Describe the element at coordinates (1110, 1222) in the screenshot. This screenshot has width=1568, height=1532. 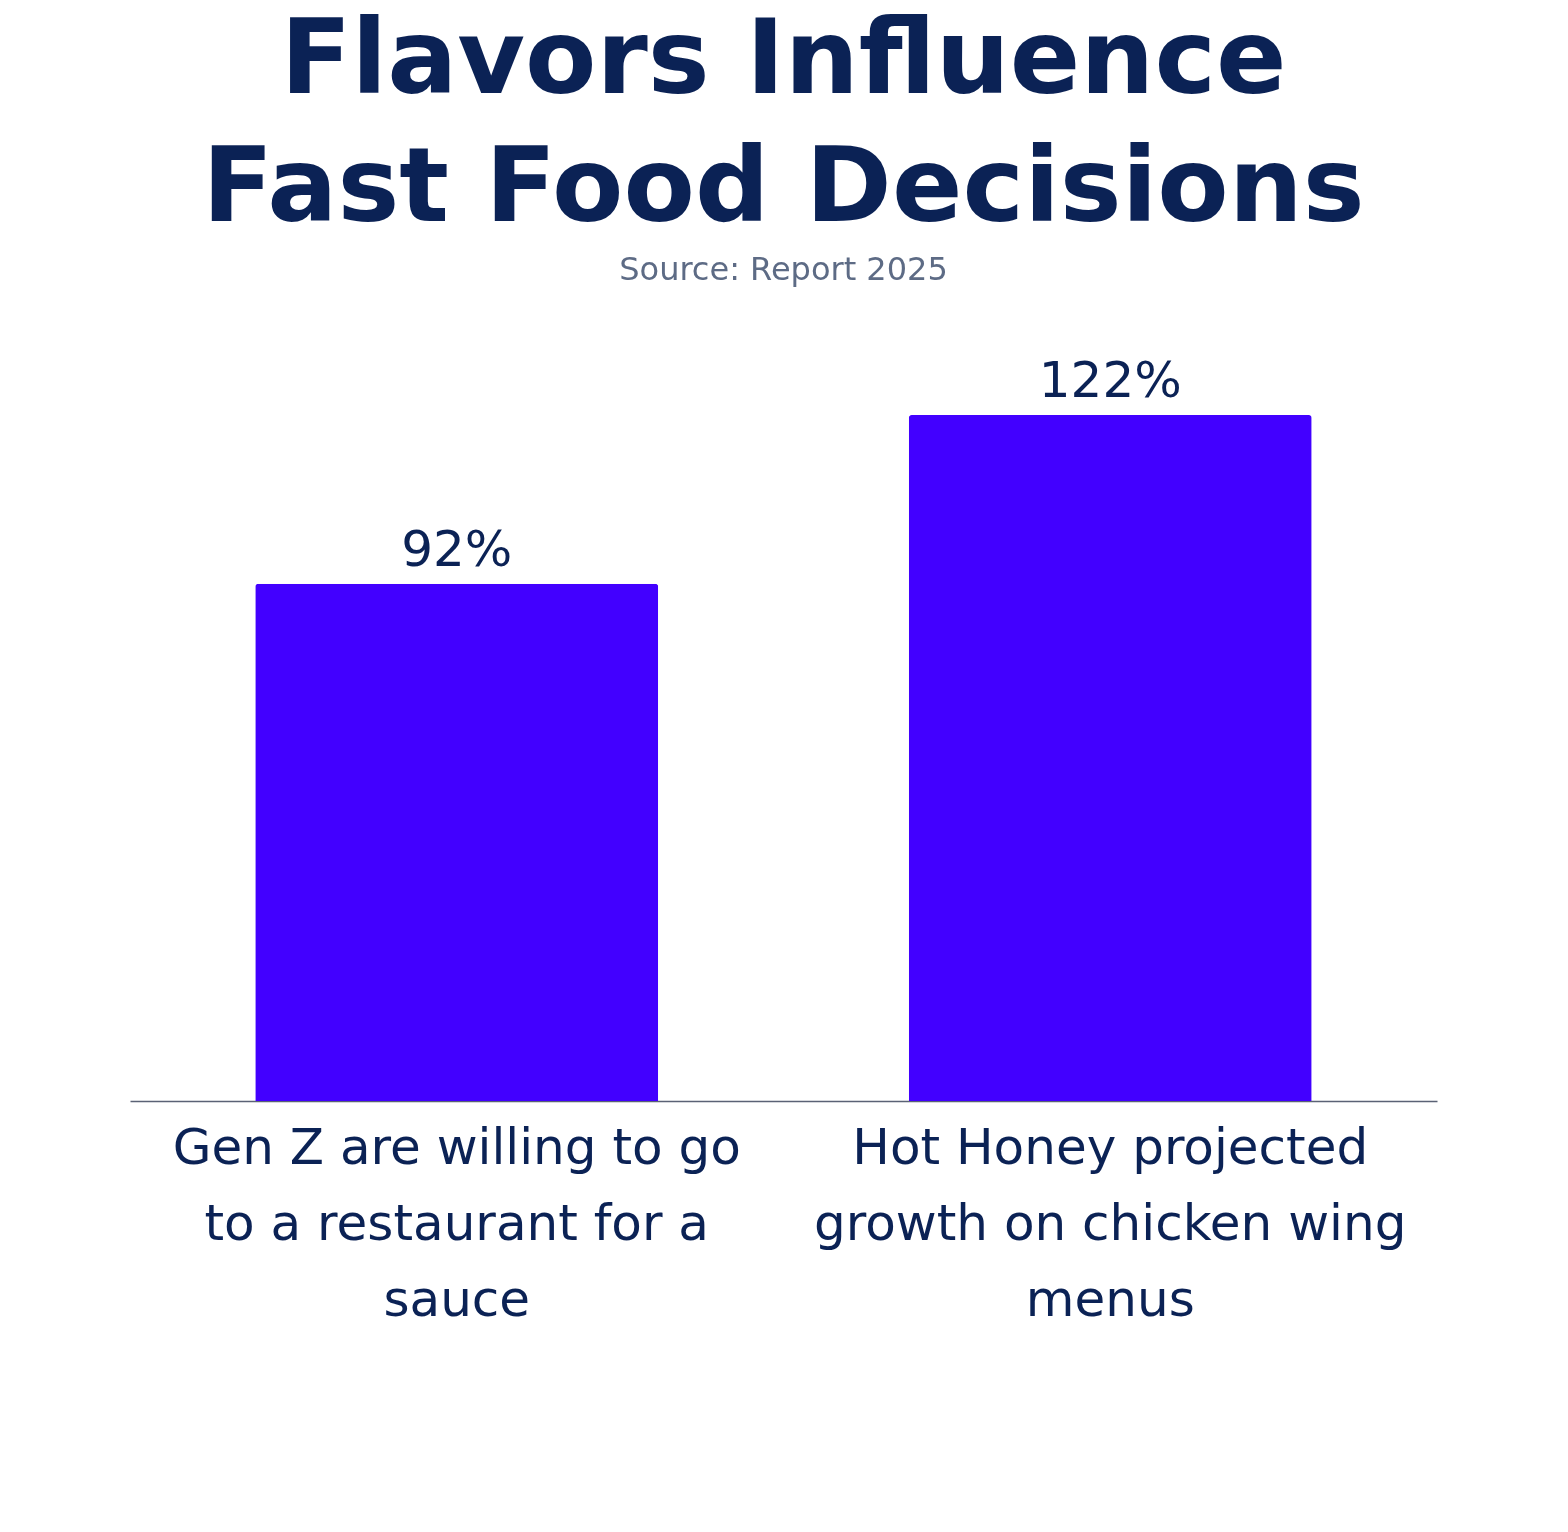
I see `x-tick-label: Hot Honey projected growth on chicken wing menus` at that location.